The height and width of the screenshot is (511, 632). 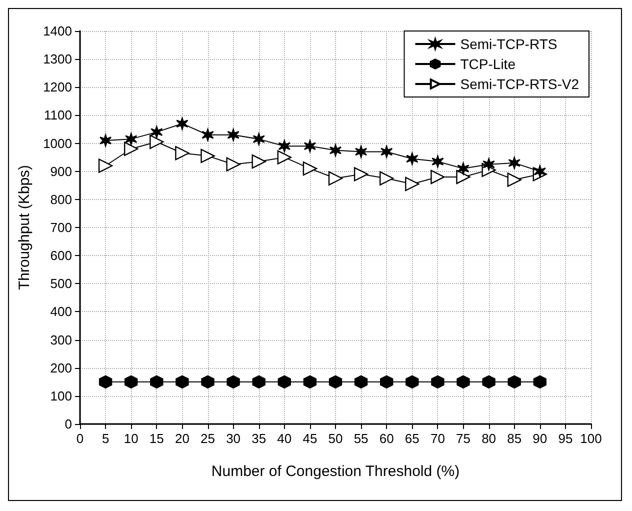 What do you see at coordinates (57, 87) in the screenshot?
I see `y-tick-label: 1200` at bounding box center [57, 87].